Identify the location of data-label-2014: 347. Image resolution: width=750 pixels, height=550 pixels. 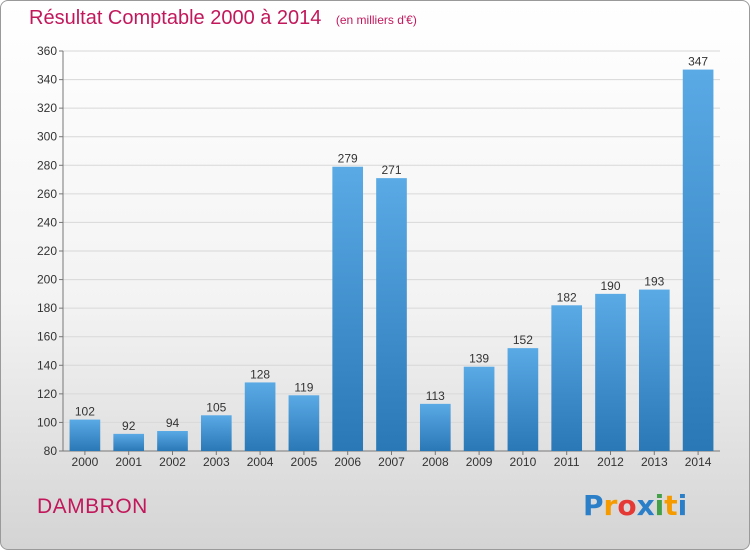
(698, 62).